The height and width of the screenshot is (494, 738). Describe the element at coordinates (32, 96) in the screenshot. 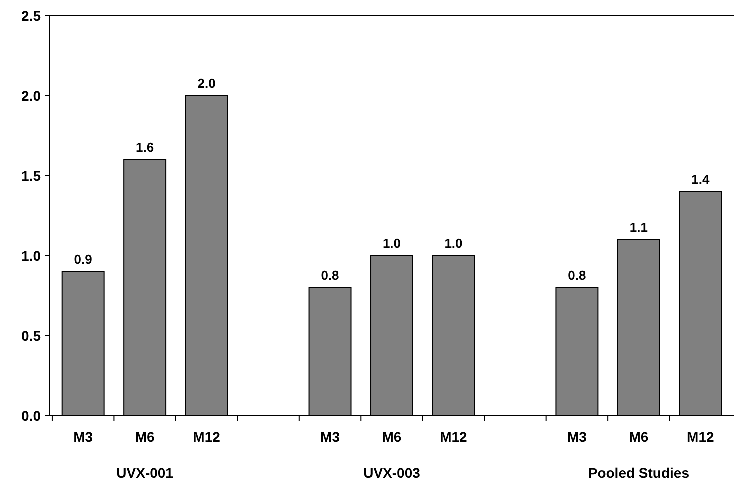

I see `y-tick-label: 2.0` at that location.